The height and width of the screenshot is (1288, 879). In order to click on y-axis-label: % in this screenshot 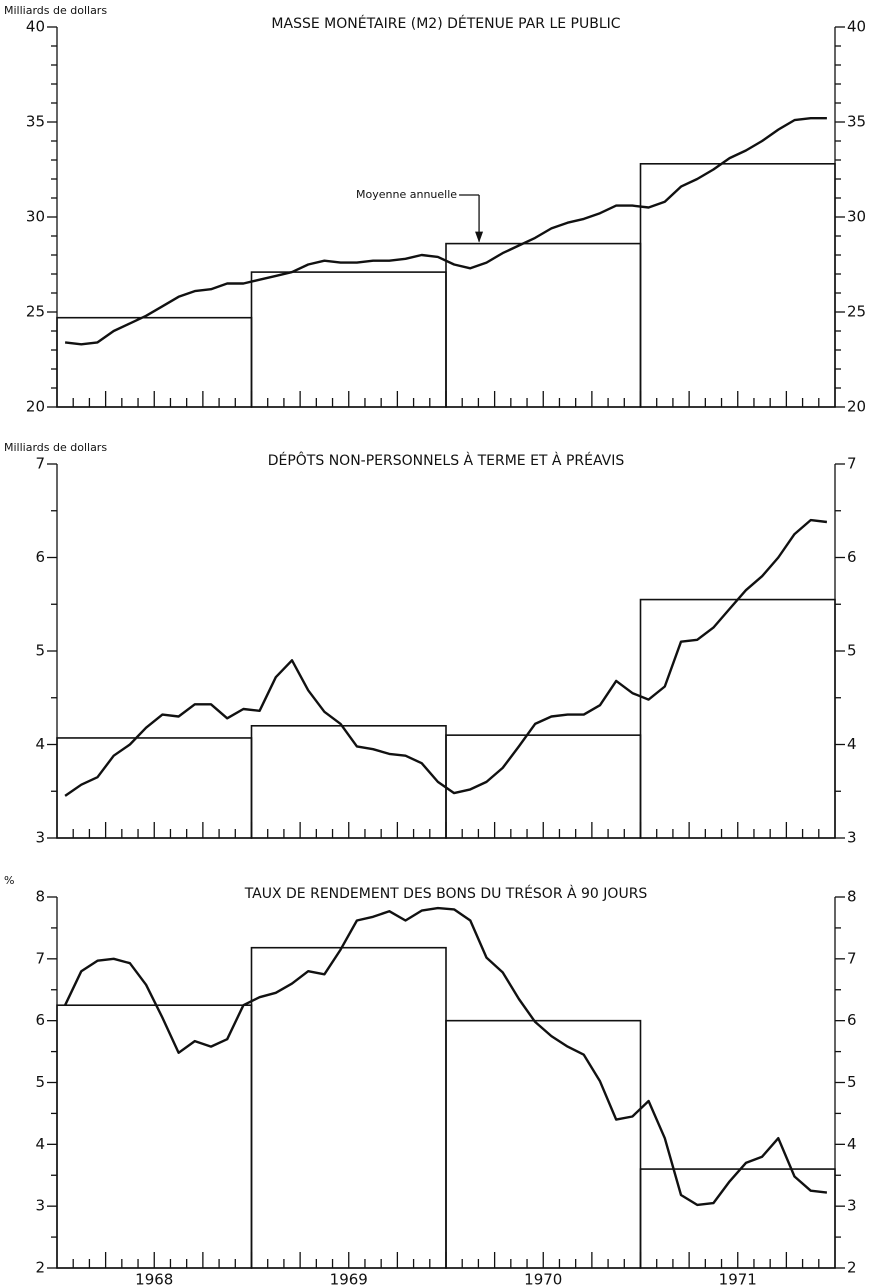, I will do `click(9, 880)`.